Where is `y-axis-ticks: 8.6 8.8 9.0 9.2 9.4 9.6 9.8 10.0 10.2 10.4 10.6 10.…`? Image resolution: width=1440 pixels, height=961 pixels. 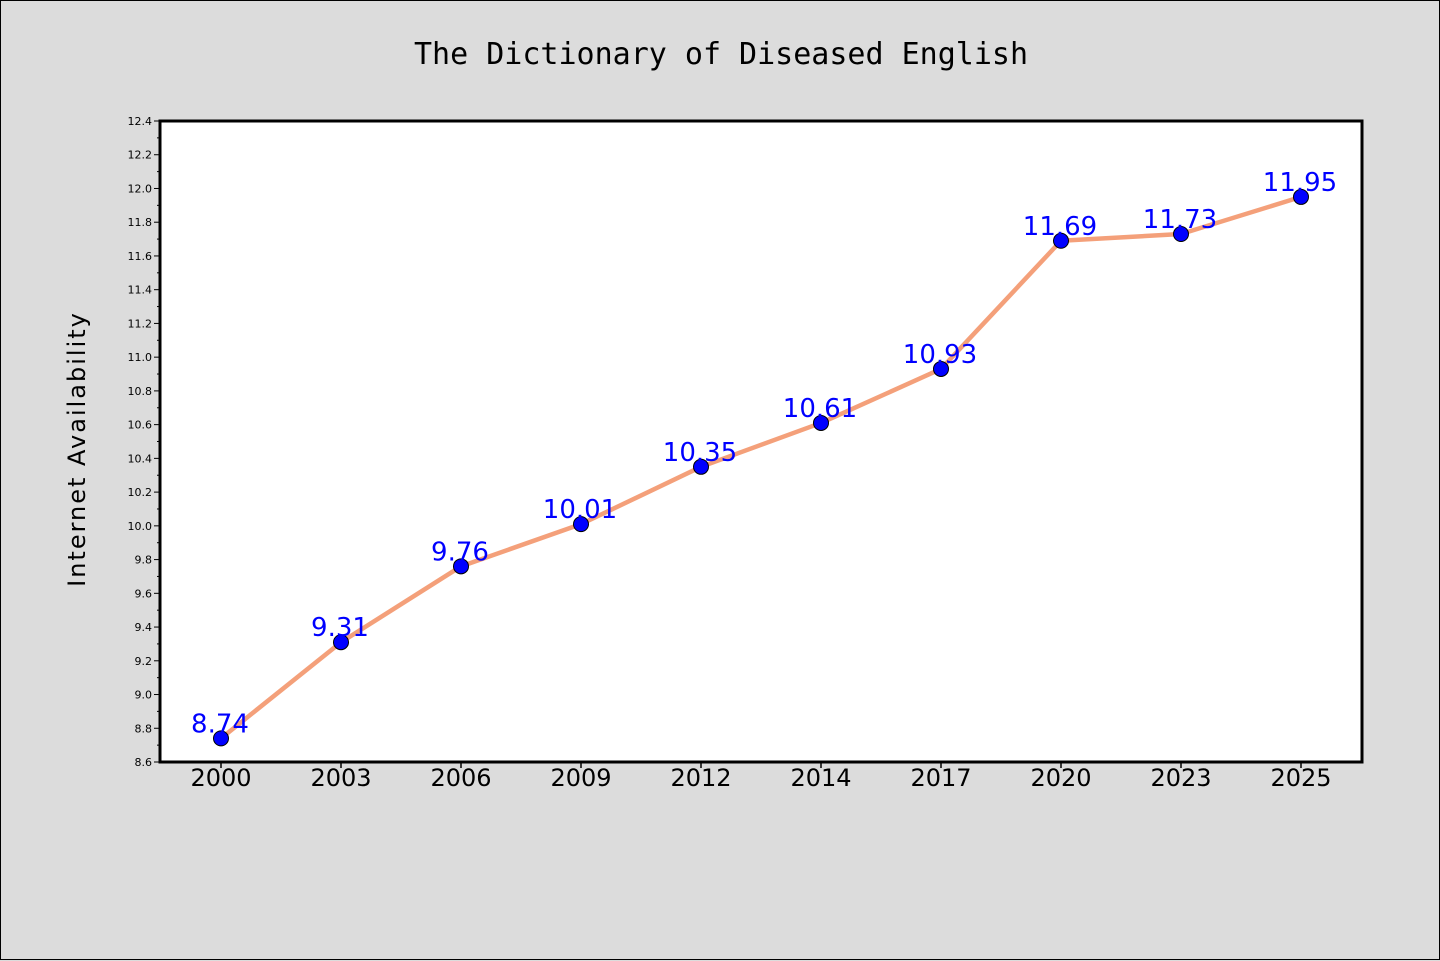 y-axis-ticks: 8.6 8.8 9.0 9.2 9.4 9.6 9.8 10.0 10.2 10.4 10.6 10.… is located at coordinates (144, 442).